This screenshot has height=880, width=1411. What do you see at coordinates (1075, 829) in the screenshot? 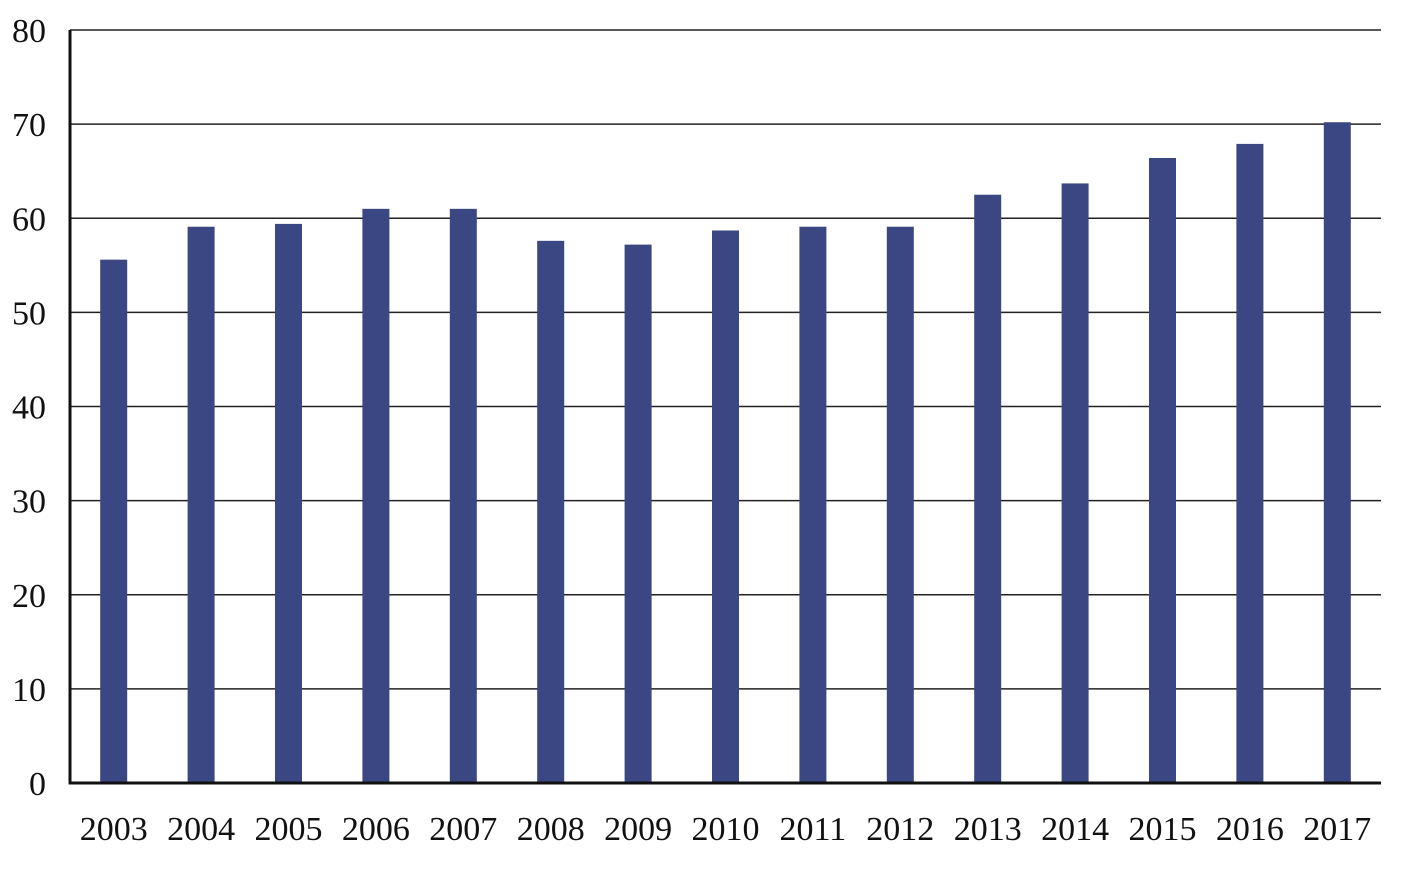
I see `x-tick-label-2014: 2014` at bounding box center [1075, 829].